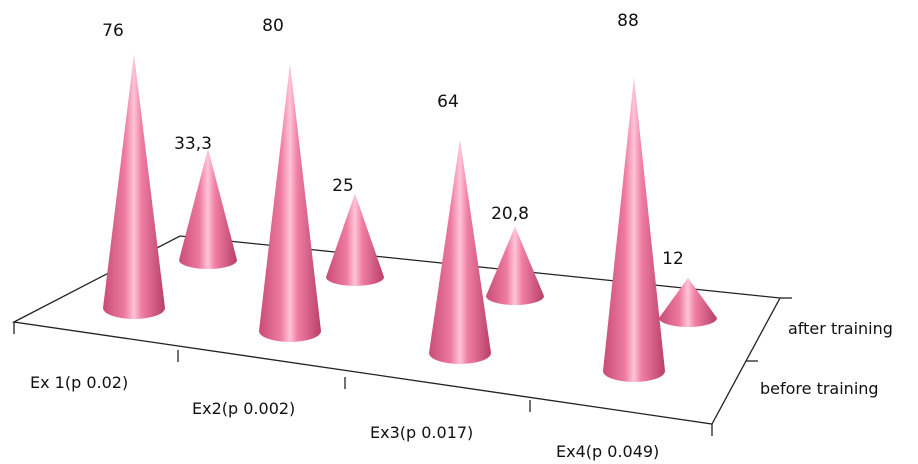 The height and width of the screenshot is (464, 918). What do you see at coordinates (819, 388) in the screenshot?
I see `series-label: before training` at bounding box center [819, 388].